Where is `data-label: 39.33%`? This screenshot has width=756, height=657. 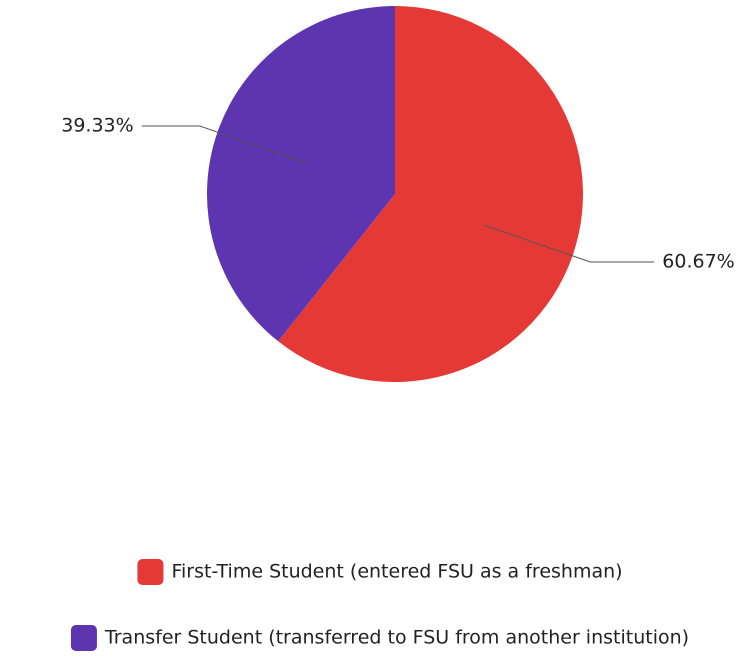 data-label: 39.33% is located at coordinates (97, 125).